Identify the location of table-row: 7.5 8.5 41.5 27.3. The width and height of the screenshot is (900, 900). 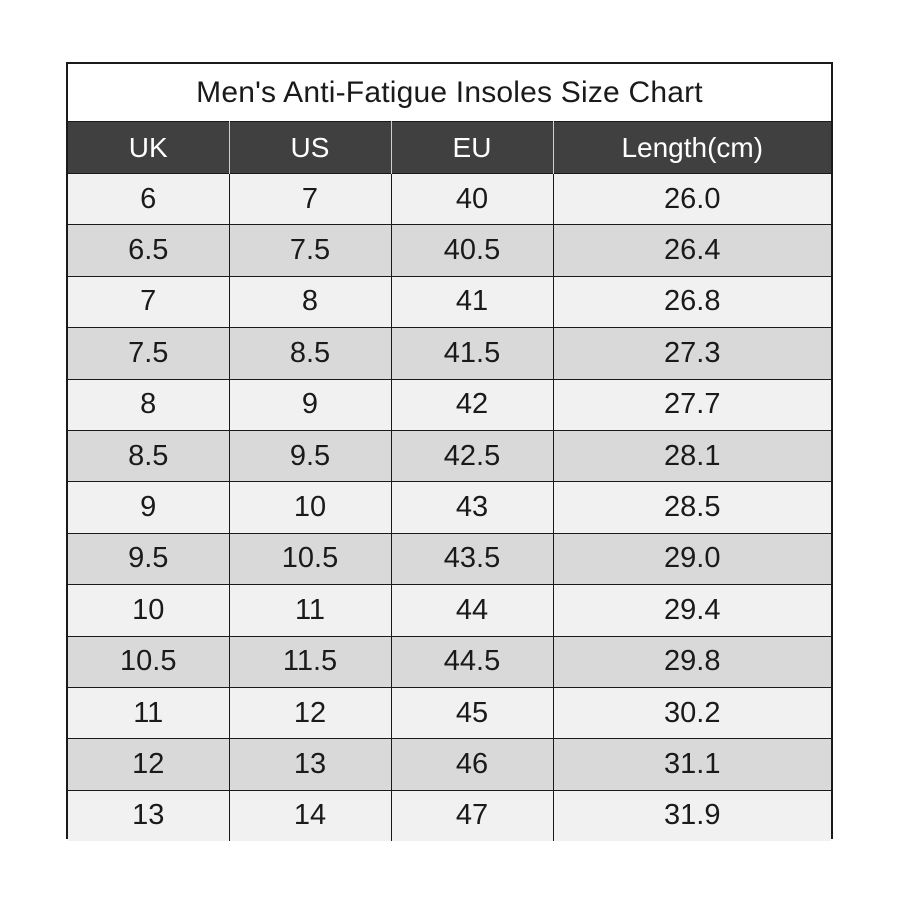
(449, 353).